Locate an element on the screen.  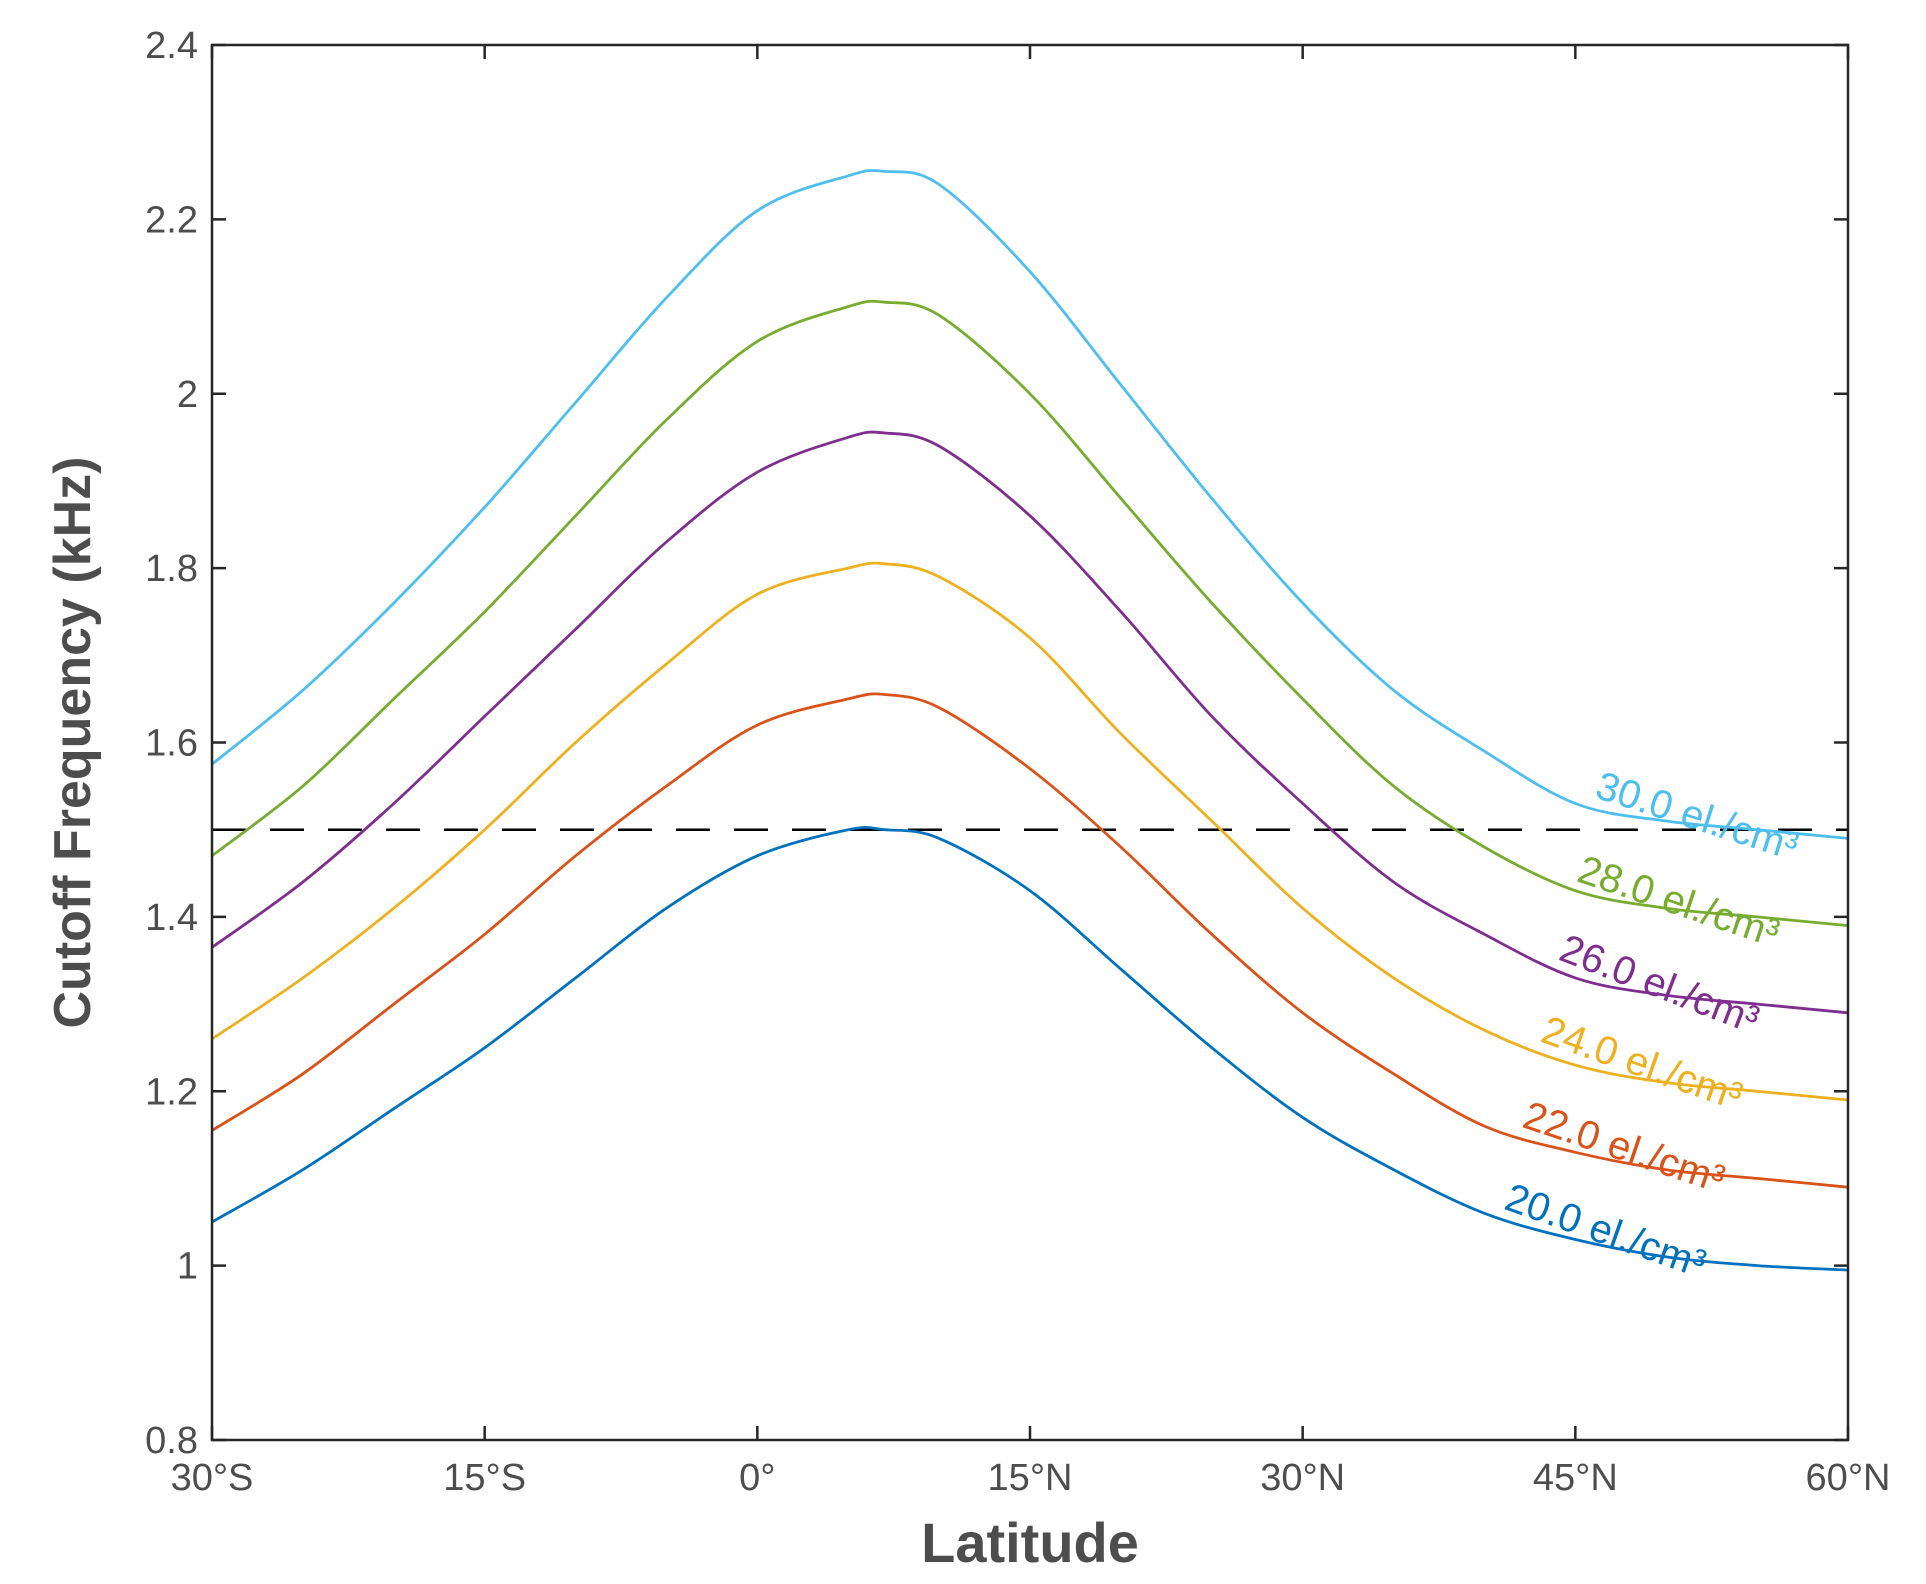
y-tick-label-7: 2.2 is located at coordinates (171, 220).